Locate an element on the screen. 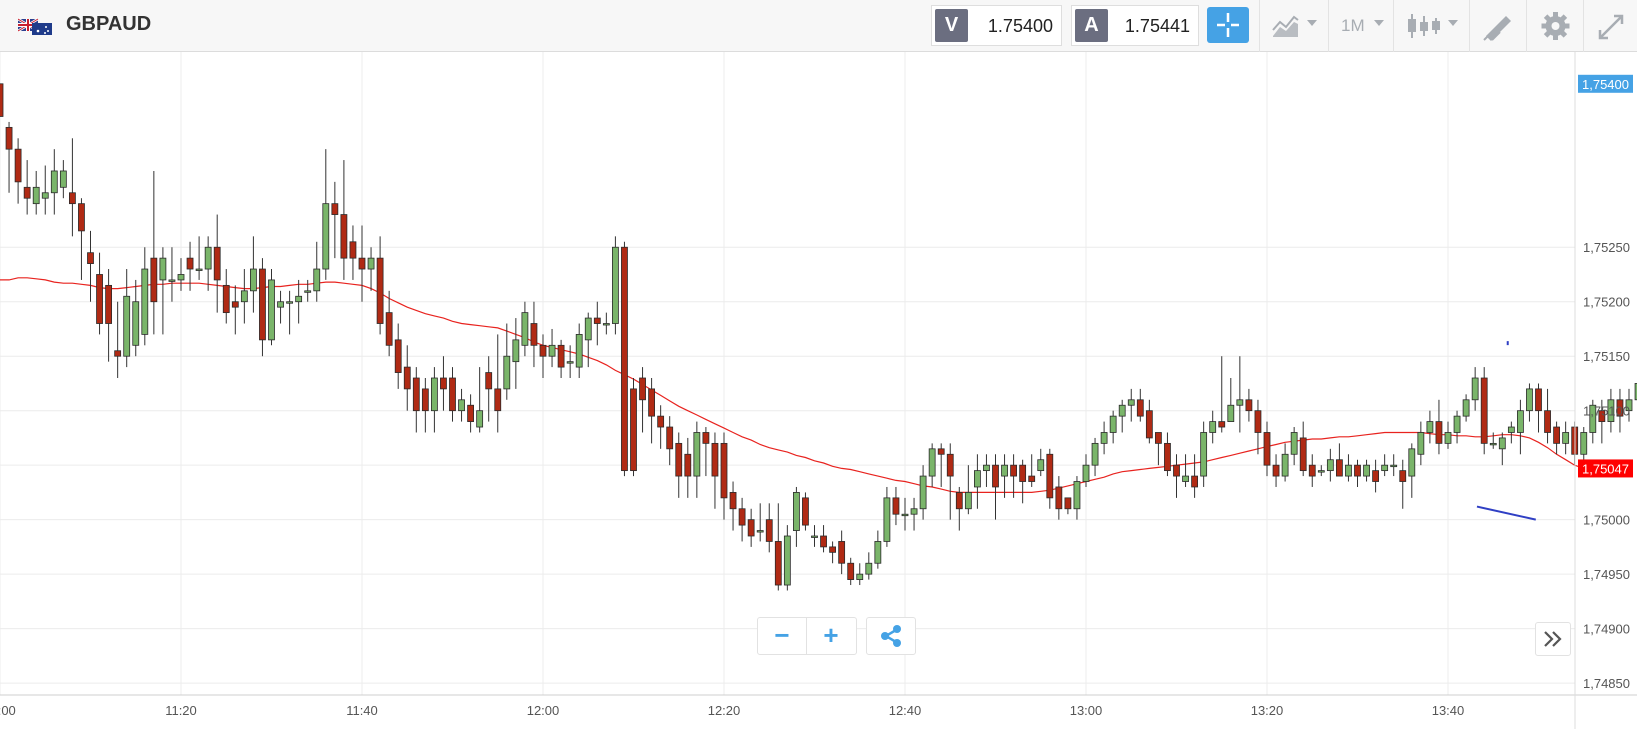 This screenshot has width=1637, height=729. draw-tools-button is located at coordinates (1497, 26).